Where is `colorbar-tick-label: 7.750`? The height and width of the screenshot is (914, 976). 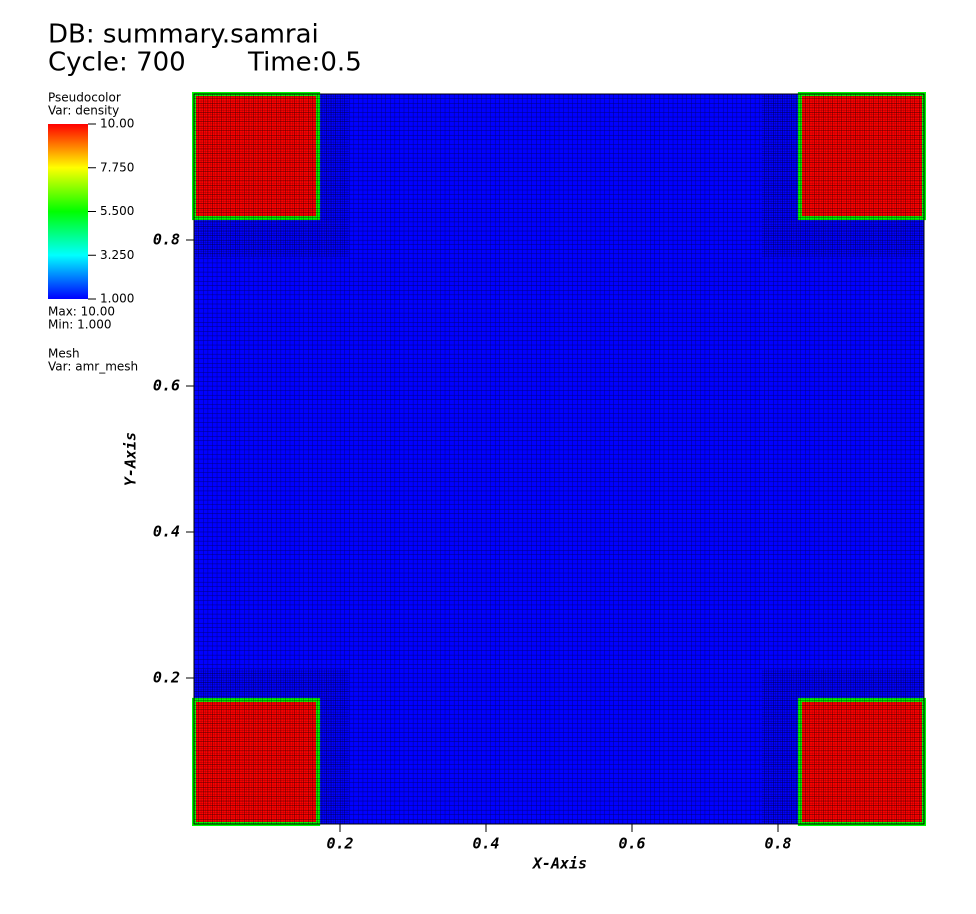 colorbar-tick-label: 7.750 is located at coordinates (117, 167).